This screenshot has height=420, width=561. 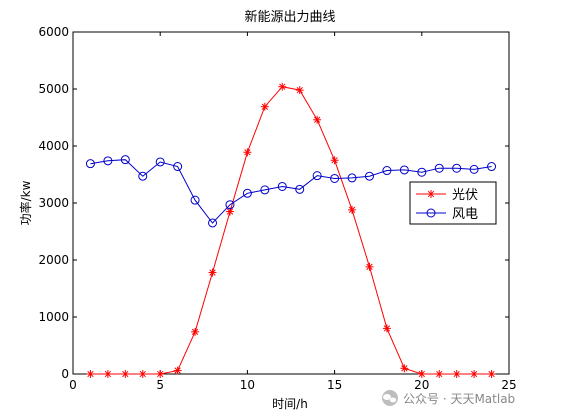 What do you see at coordinates (53, 317) in the screenshot?
I see `y-tick-label: 1000` at bounding box center [53, 317].